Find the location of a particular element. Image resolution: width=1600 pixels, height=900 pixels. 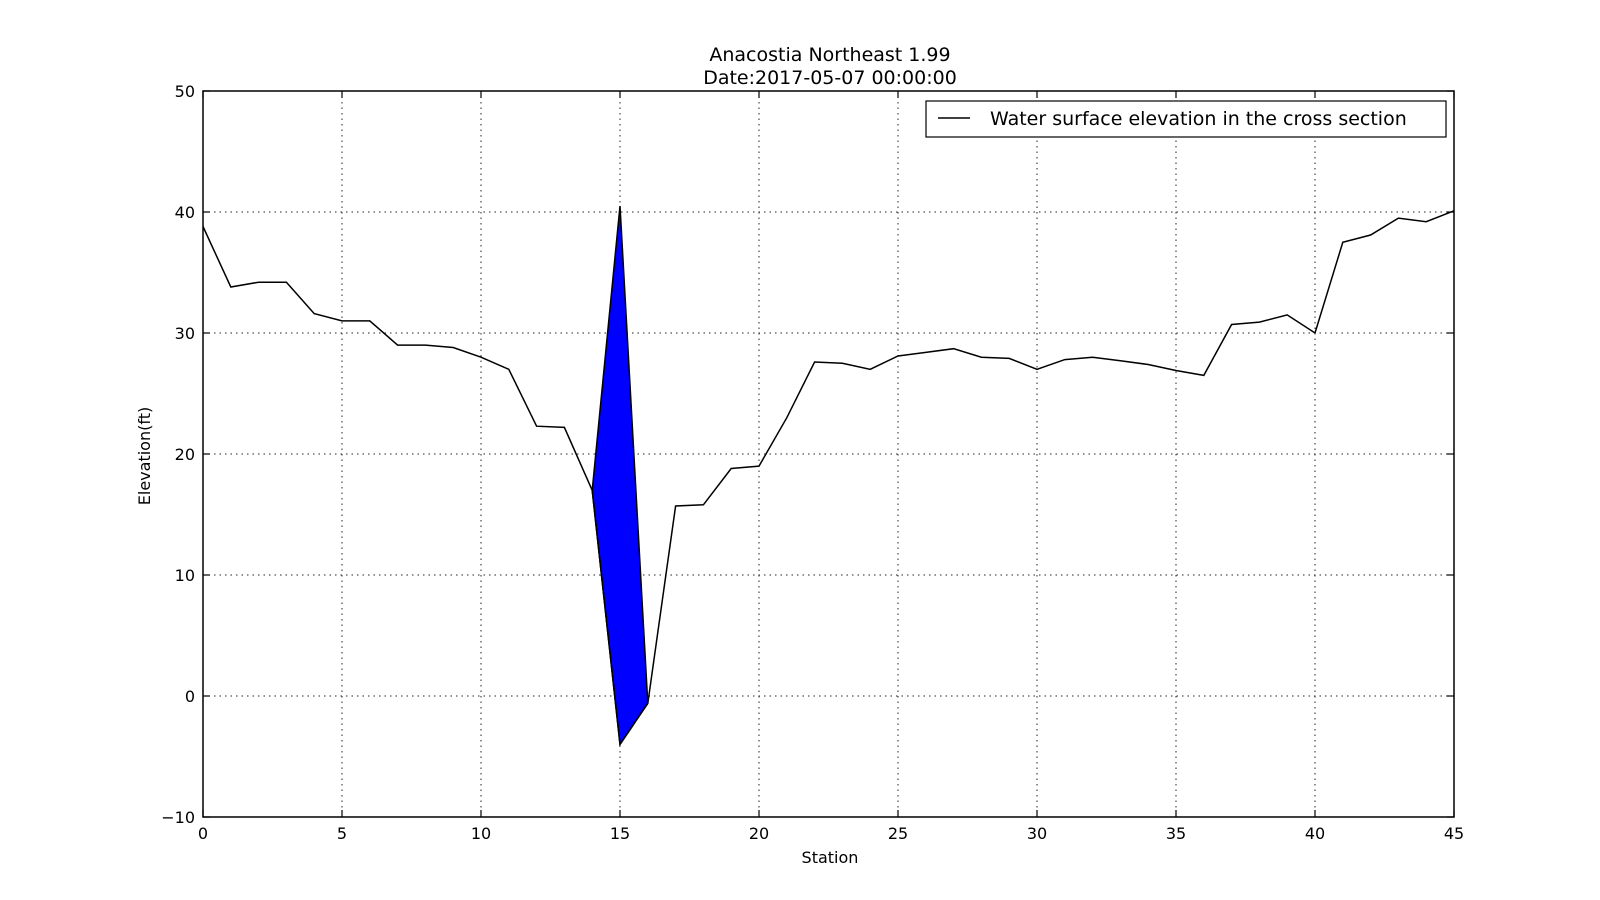

chart-title-line-2: Date:2017-05-07 00:00:00 is located at coordinates (830, 78).